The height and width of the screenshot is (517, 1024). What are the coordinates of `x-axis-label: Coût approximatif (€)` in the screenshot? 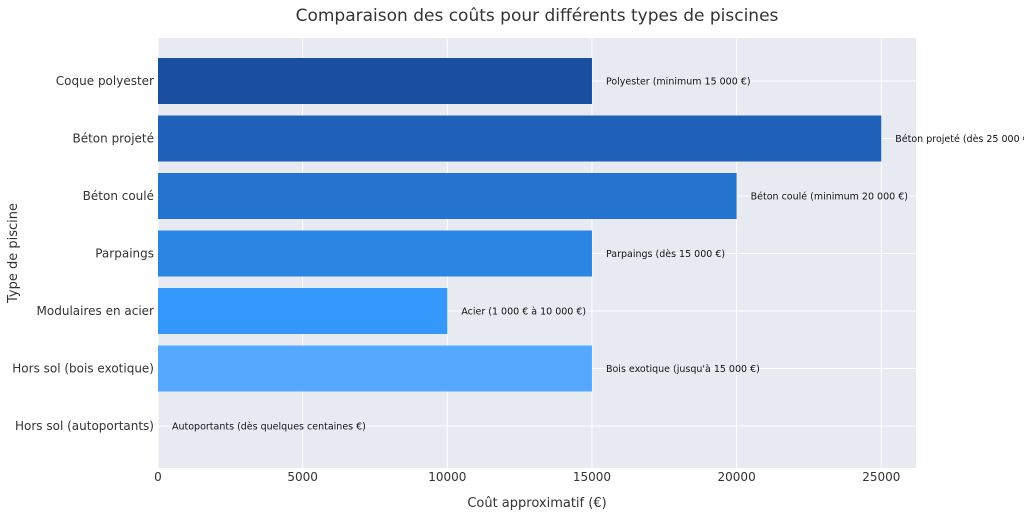 It's located at (536, 503).